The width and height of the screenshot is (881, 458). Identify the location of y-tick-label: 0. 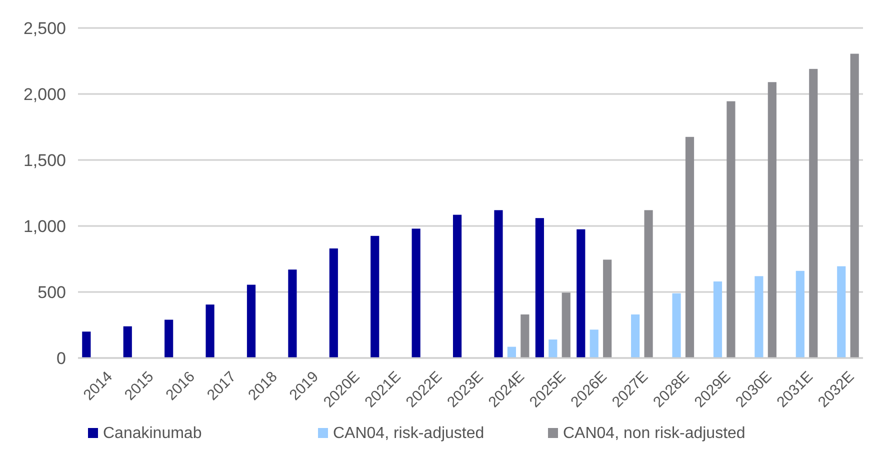
(61, 358).